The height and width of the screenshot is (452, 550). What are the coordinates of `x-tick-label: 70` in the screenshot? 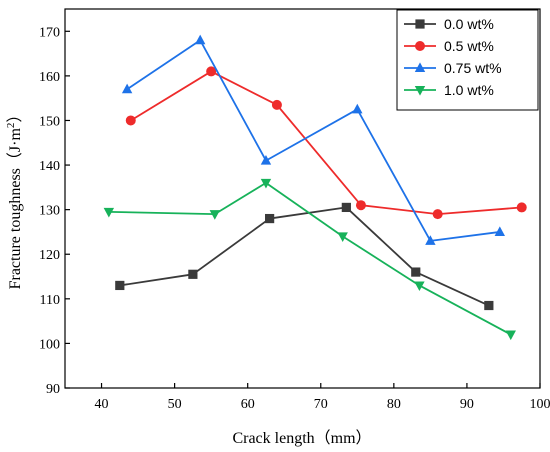 It's located at (321, 404).